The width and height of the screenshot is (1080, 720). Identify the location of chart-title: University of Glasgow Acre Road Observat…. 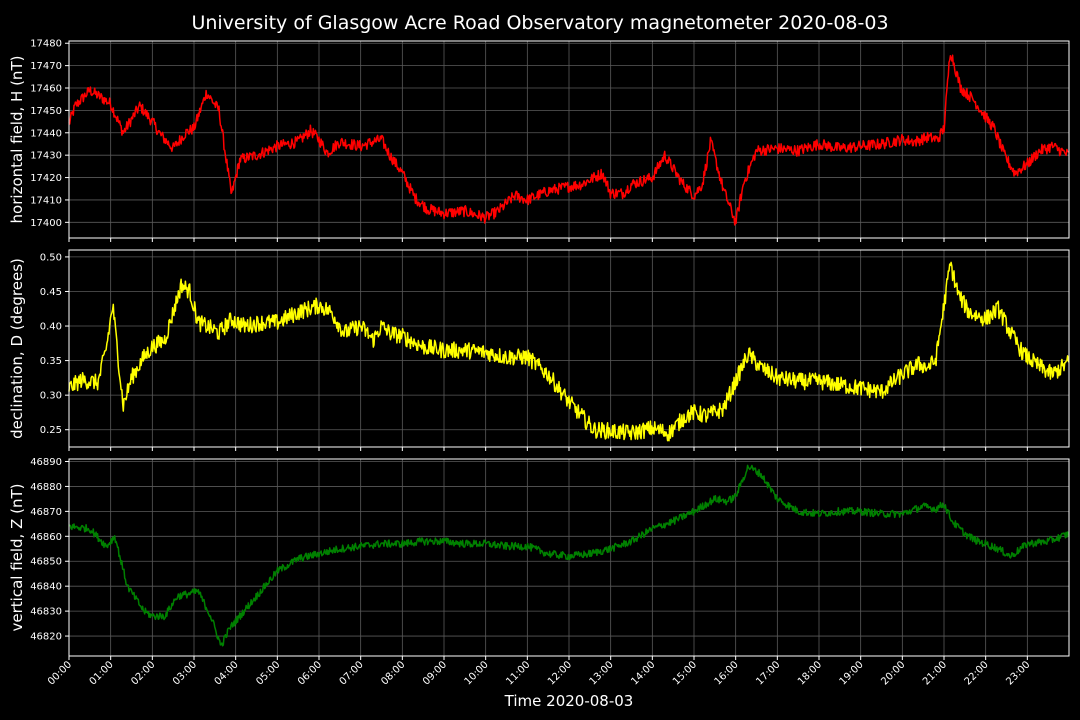
(539, 23).